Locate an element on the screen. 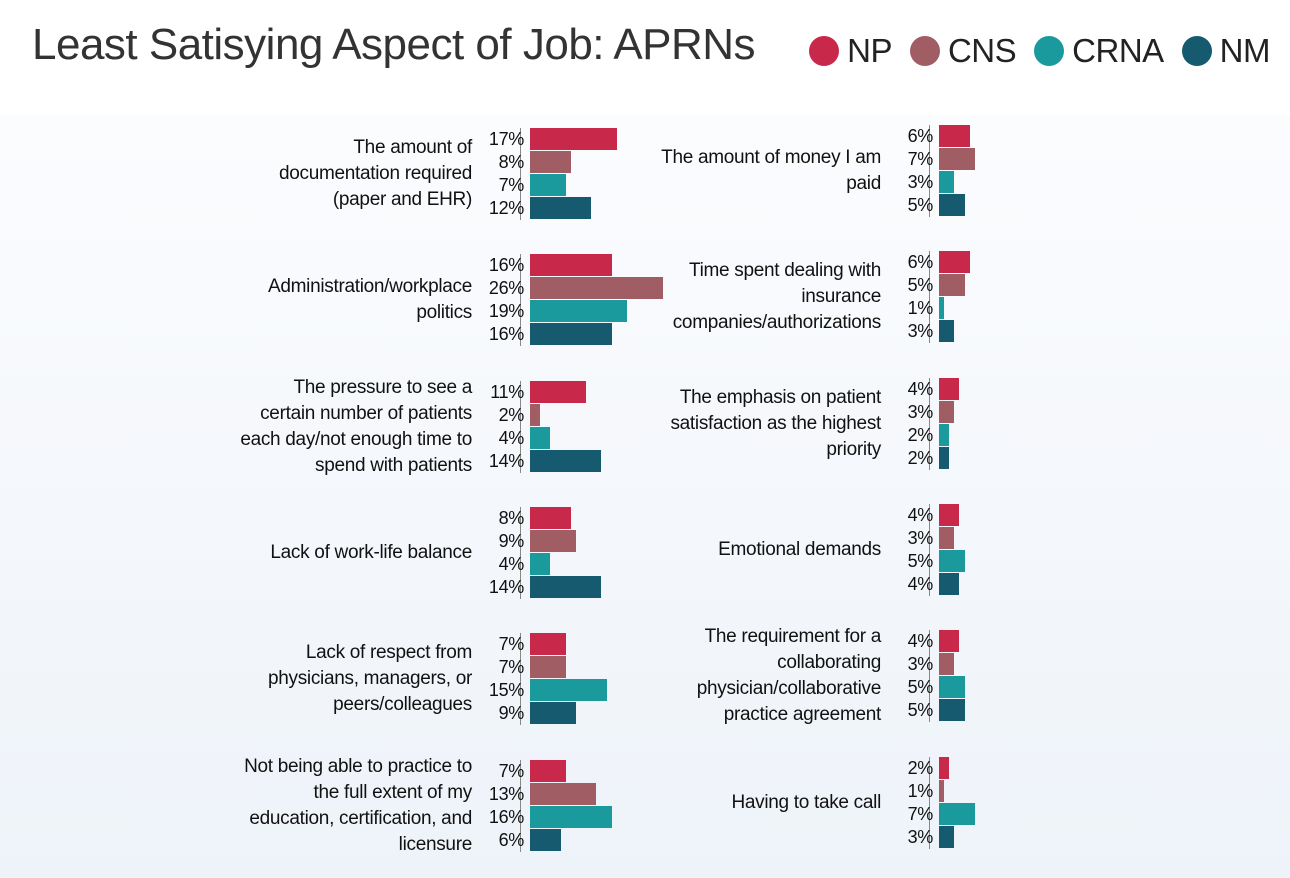  chart-title: Least Satisying Aspect of Job: APRNs is located at coordinates (394, 44).